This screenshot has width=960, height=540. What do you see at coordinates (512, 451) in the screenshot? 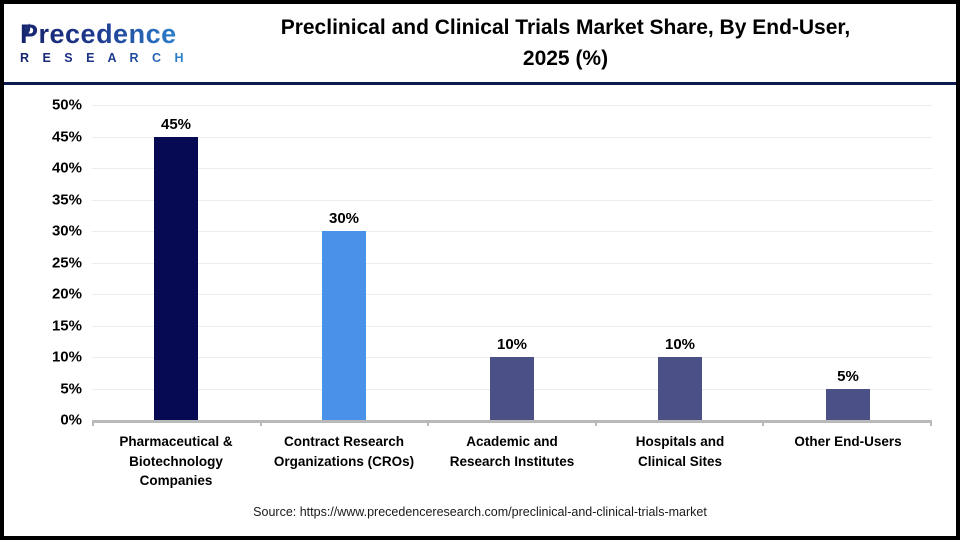
I see `category-label: Academic and Research Institutes` at bounding box center [512, 451].